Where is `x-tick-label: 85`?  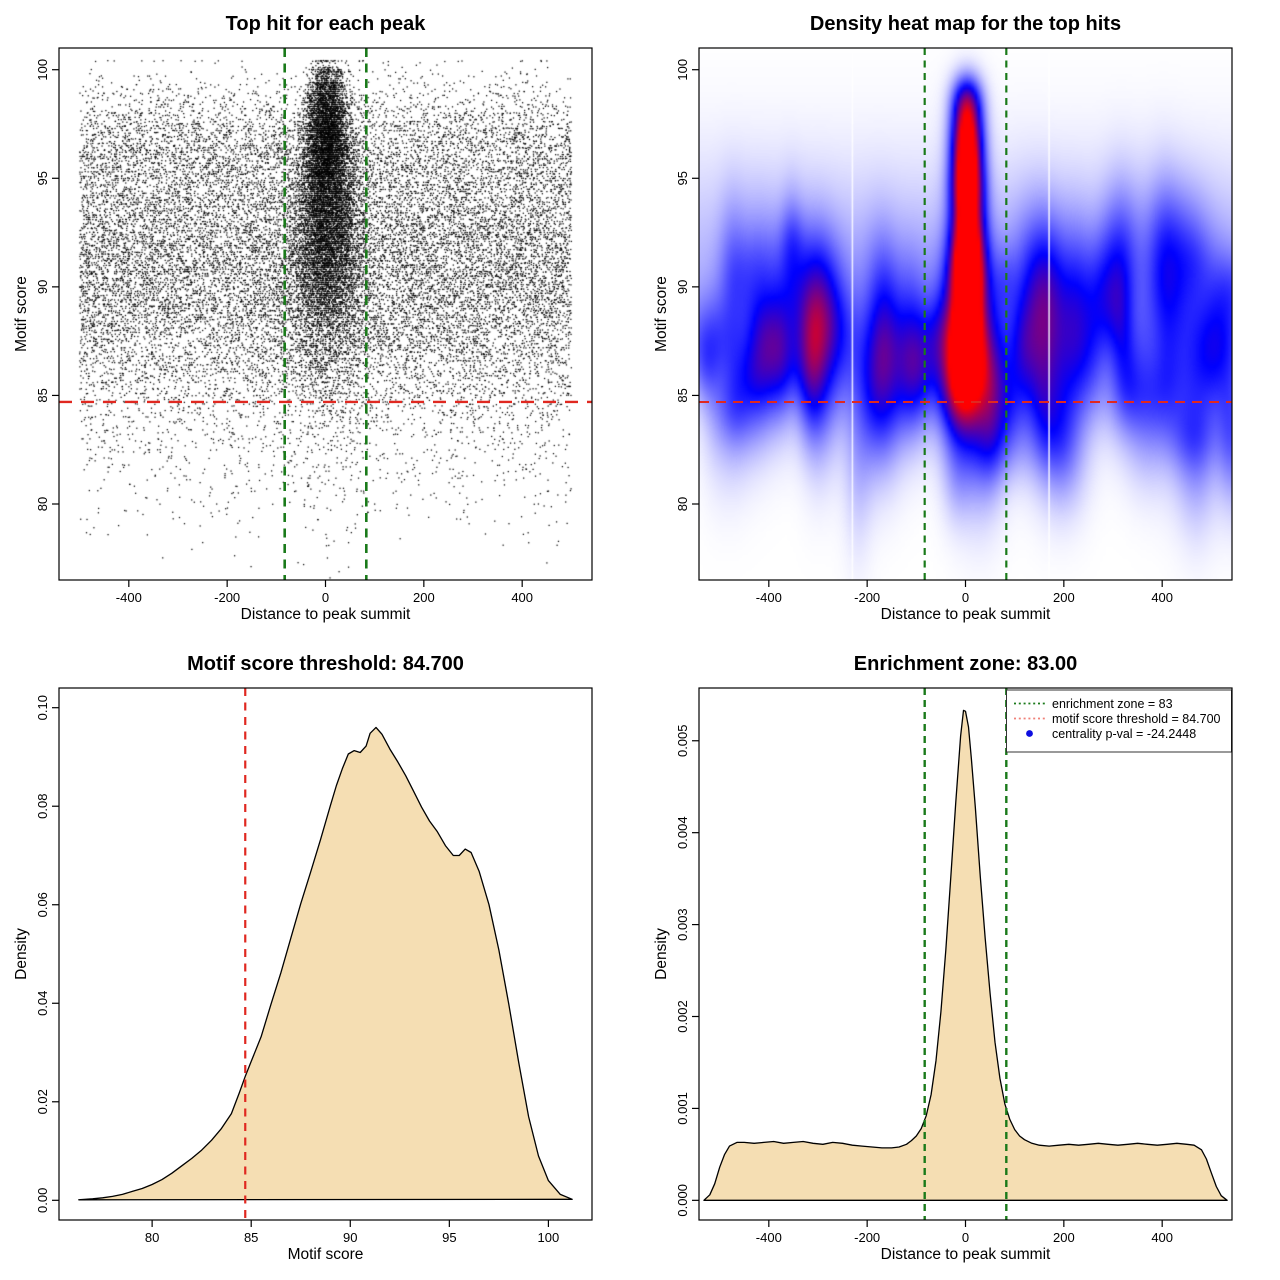
x-tick-label: 85 is located at coordinates (251, 1237).